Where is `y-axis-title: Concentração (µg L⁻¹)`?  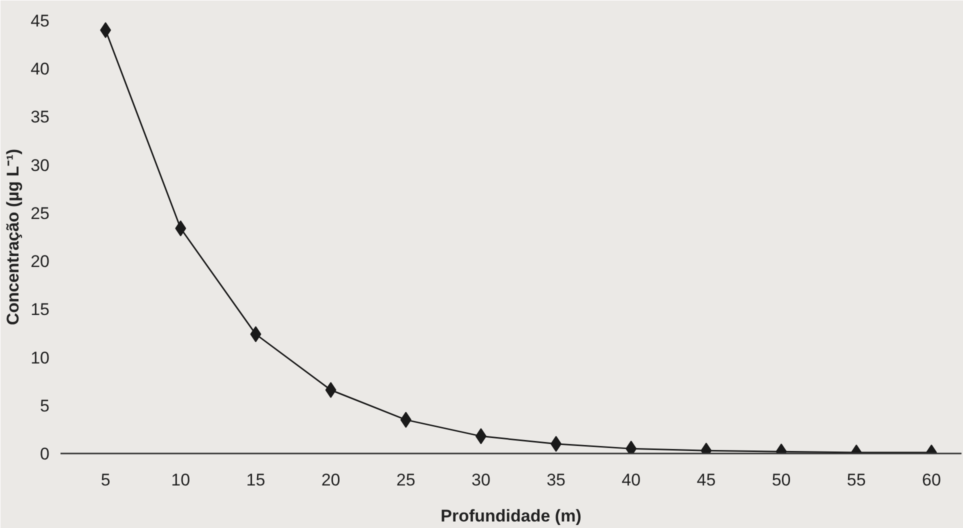
y-axis-title: Concentração (µg L⁻¹) is located at coordinates (13, 237).